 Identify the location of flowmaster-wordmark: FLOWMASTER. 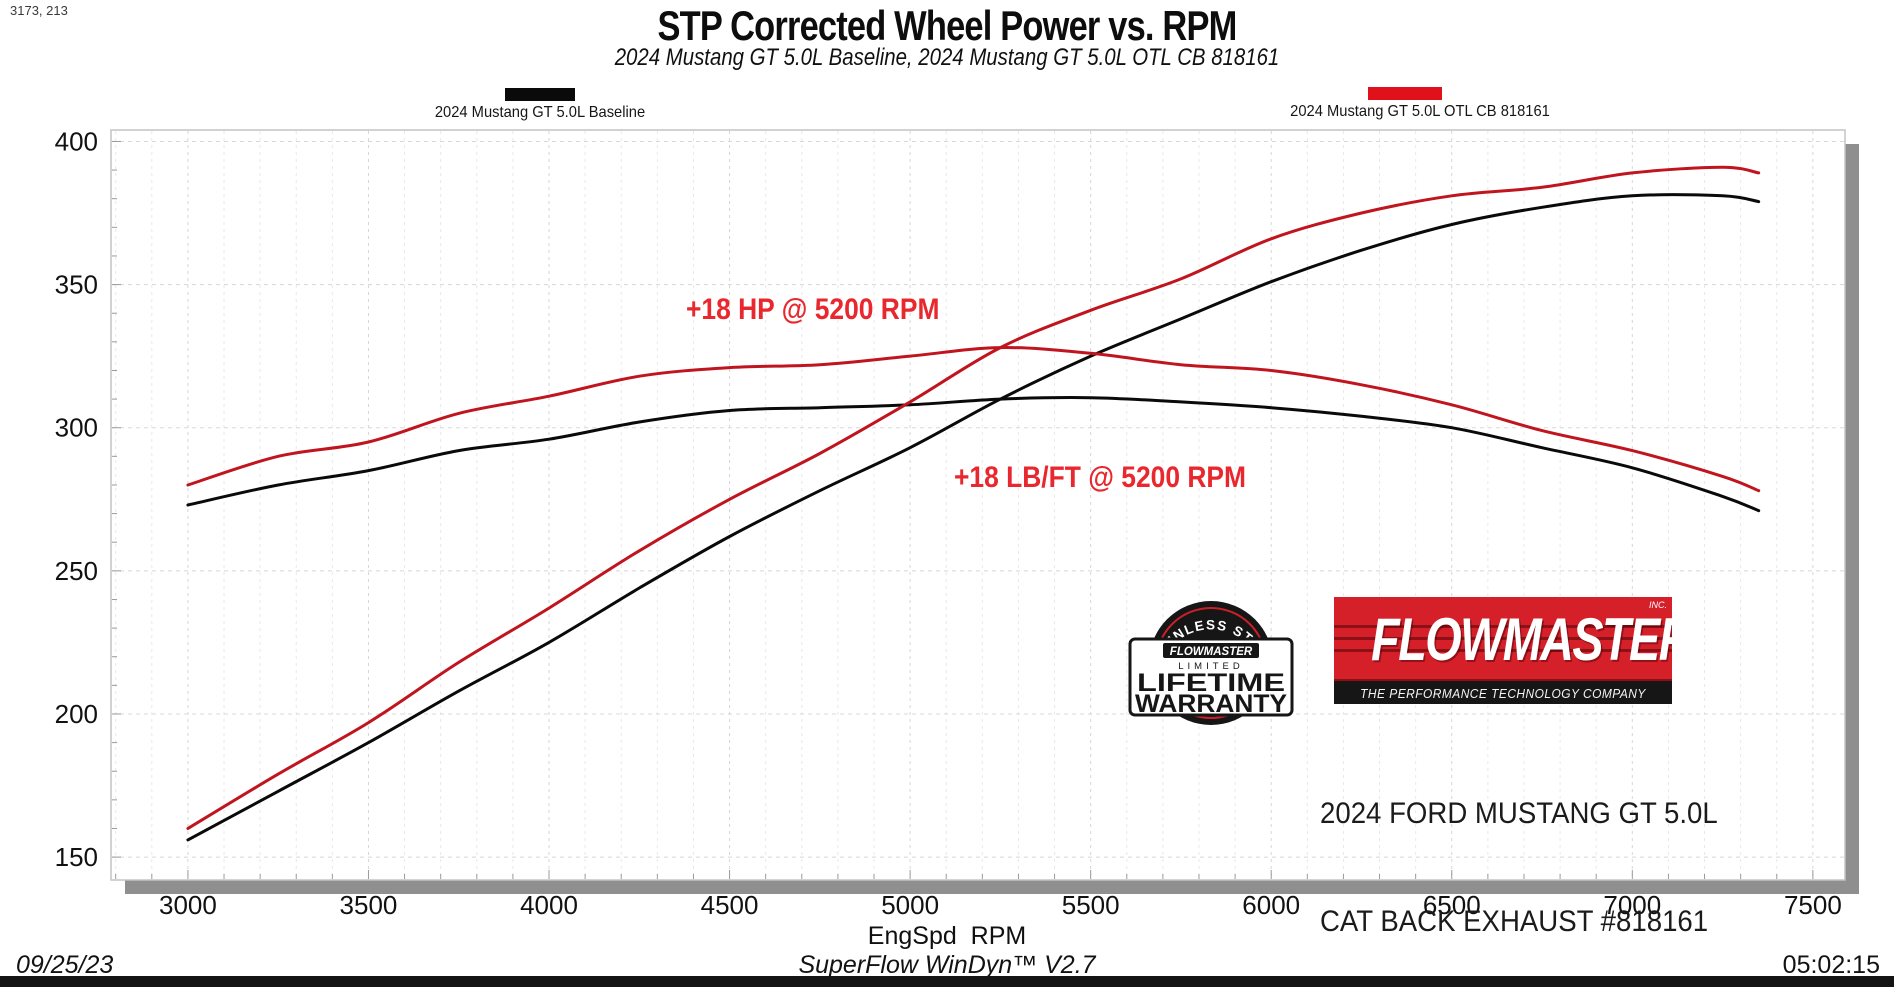
(1521, 639).